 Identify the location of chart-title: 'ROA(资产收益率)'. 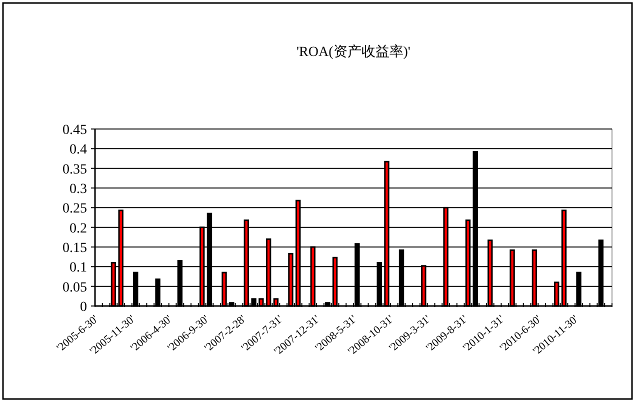
(353, 52).